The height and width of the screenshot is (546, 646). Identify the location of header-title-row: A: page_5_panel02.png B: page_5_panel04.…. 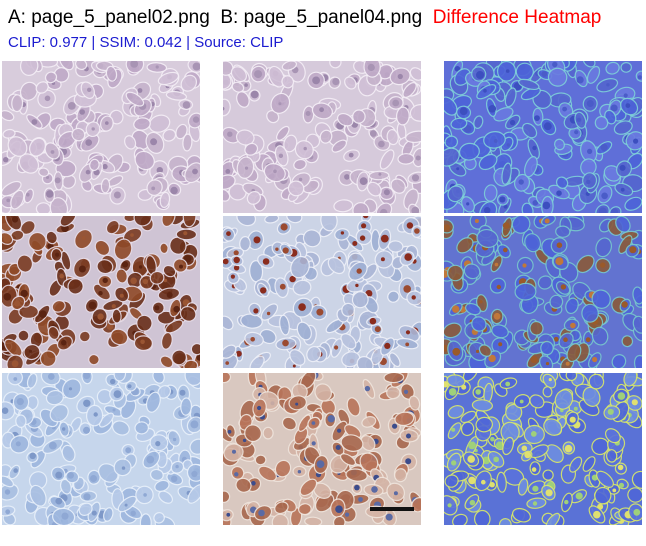
(304, 18).